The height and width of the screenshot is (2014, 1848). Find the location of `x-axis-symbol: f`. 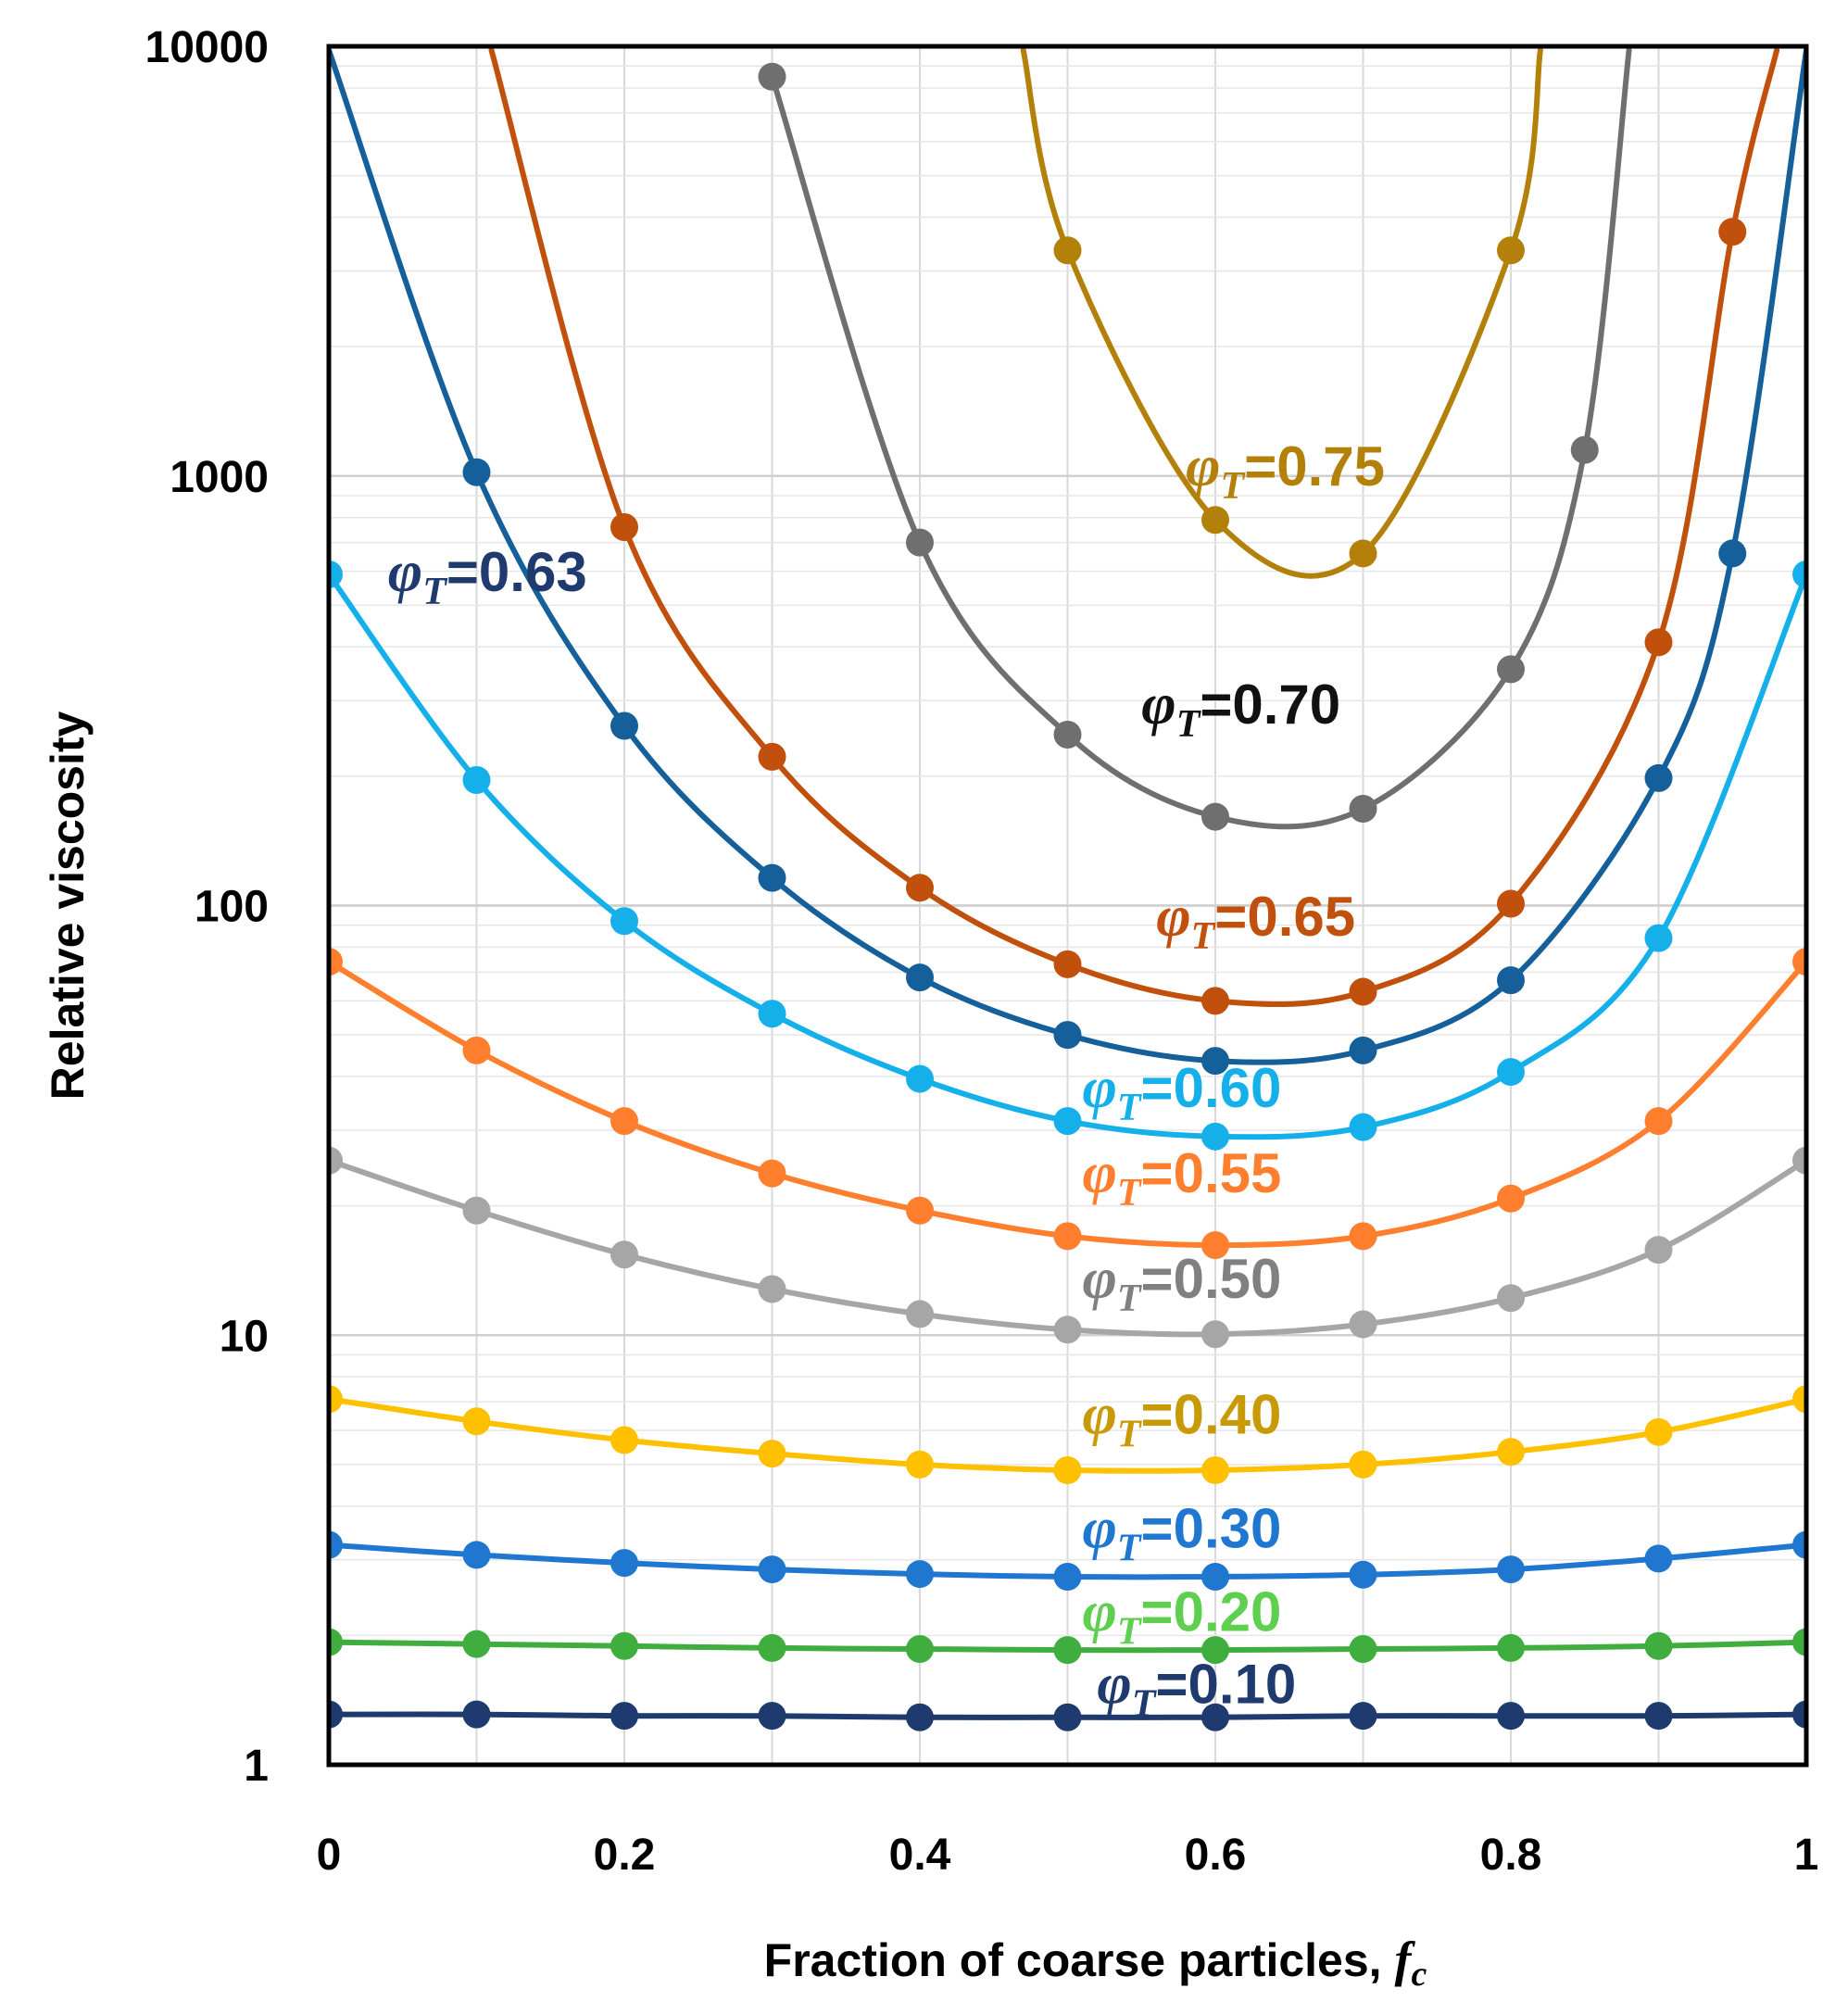

x-axis-symbol: f is located at coordinates (1404, 1960).